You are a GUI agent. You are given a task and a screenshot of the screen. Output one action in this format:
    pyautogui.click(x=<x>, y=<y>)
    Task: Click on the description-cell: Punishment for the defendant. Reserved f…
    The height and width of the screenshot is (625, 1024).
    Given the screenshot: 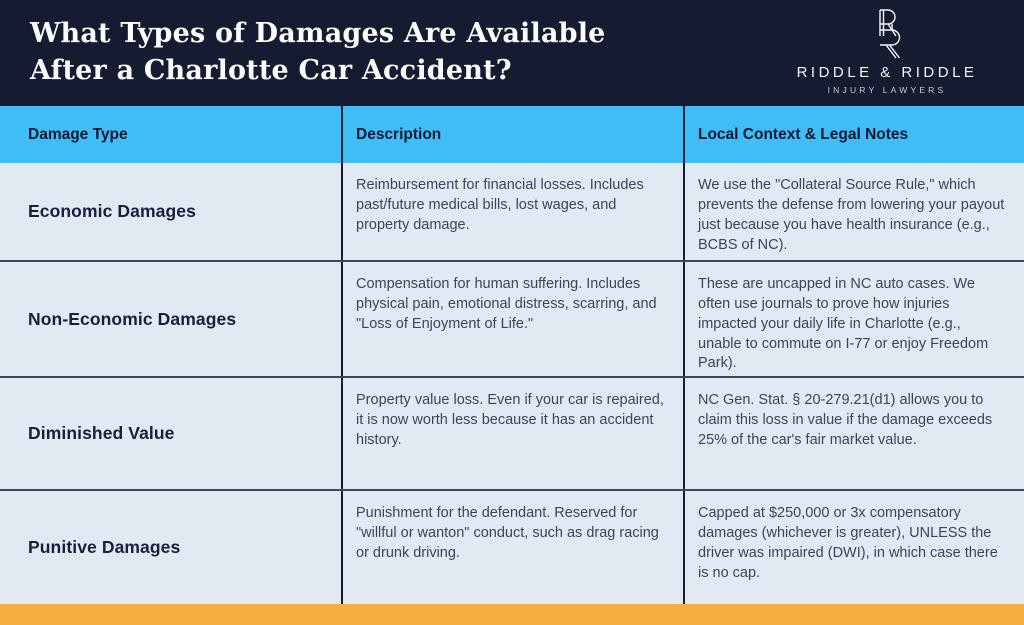 What is the action you would take?
    pyautogui.click(x=512, y=547)
    